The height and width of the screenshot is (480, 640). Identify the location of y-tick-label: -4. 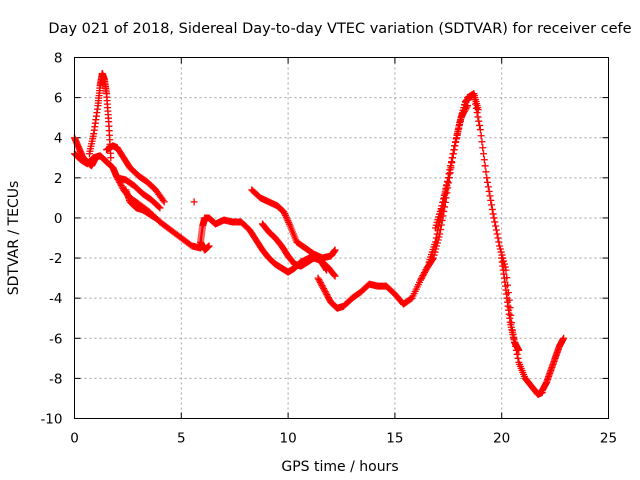
(55, 299).